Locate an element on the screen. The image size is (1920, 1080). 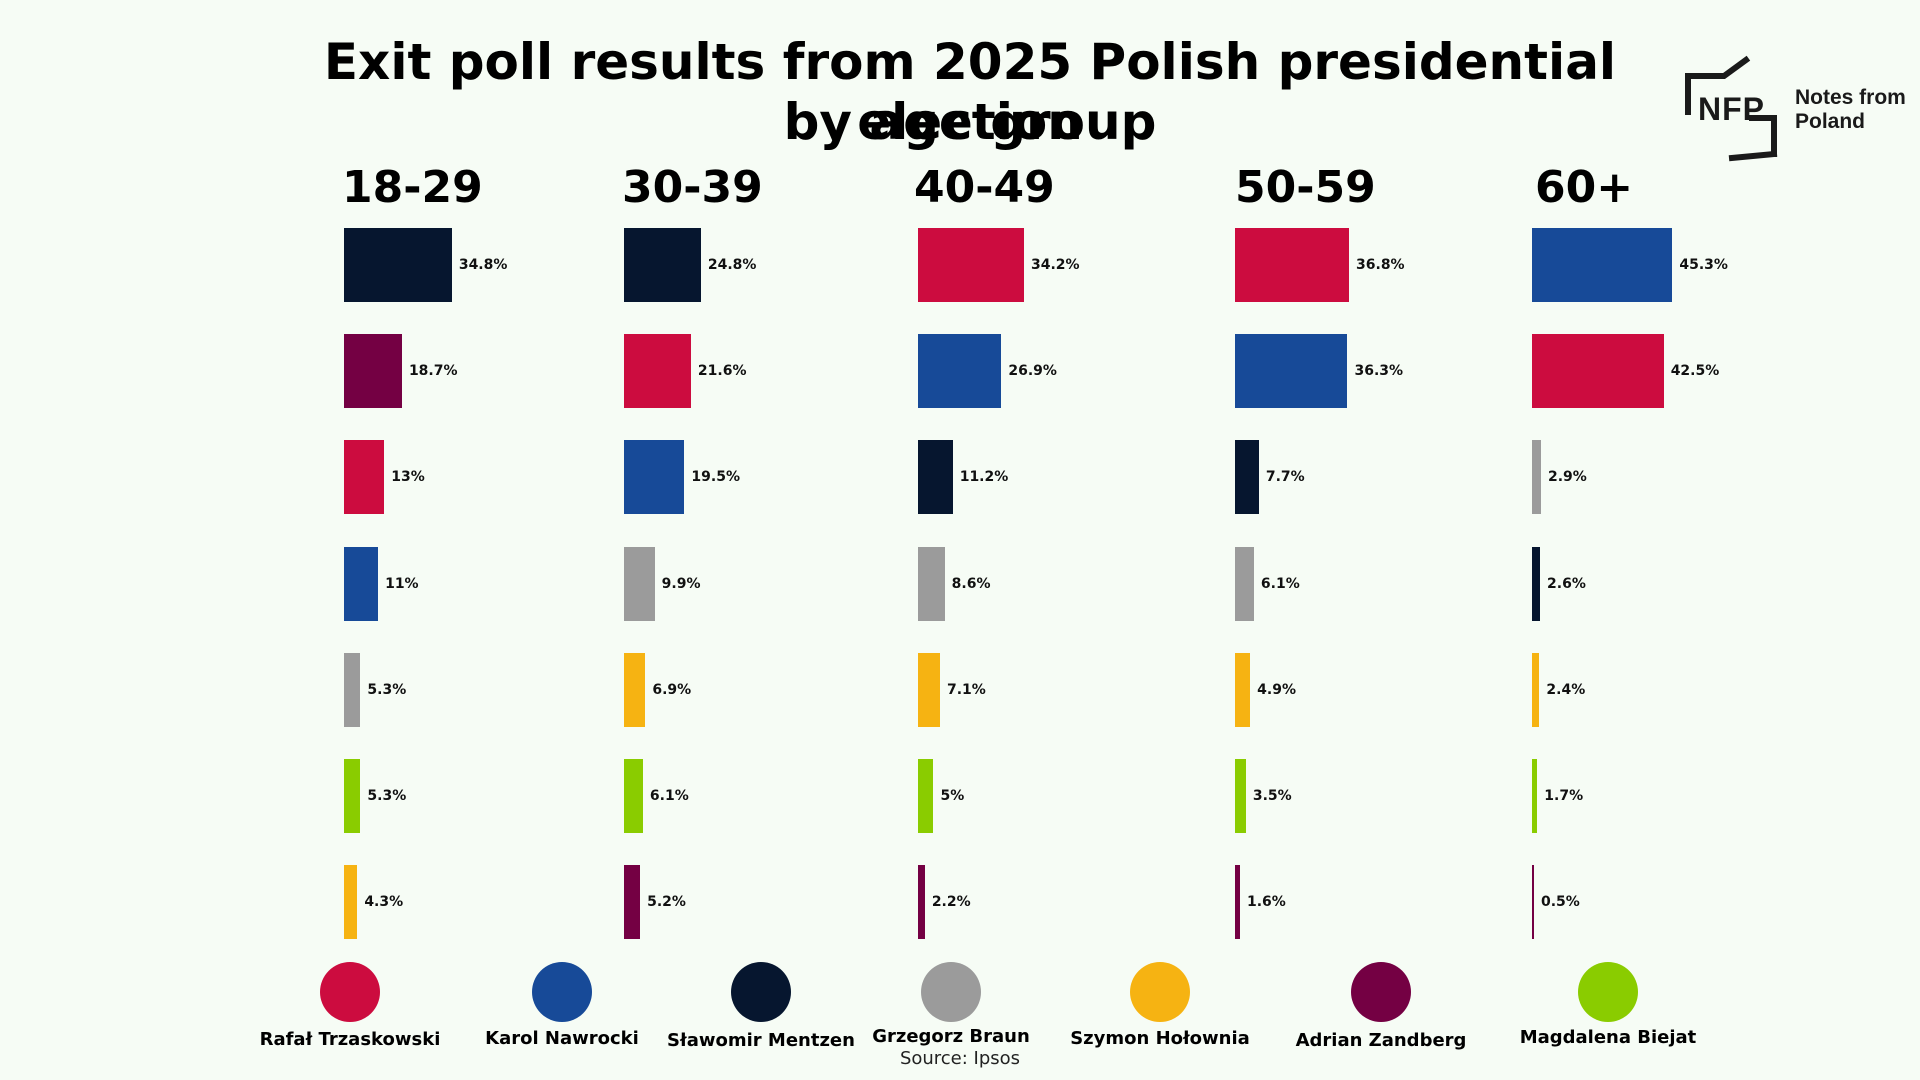
bar-value-label: 19.5% is located at coordinates (715, 477).